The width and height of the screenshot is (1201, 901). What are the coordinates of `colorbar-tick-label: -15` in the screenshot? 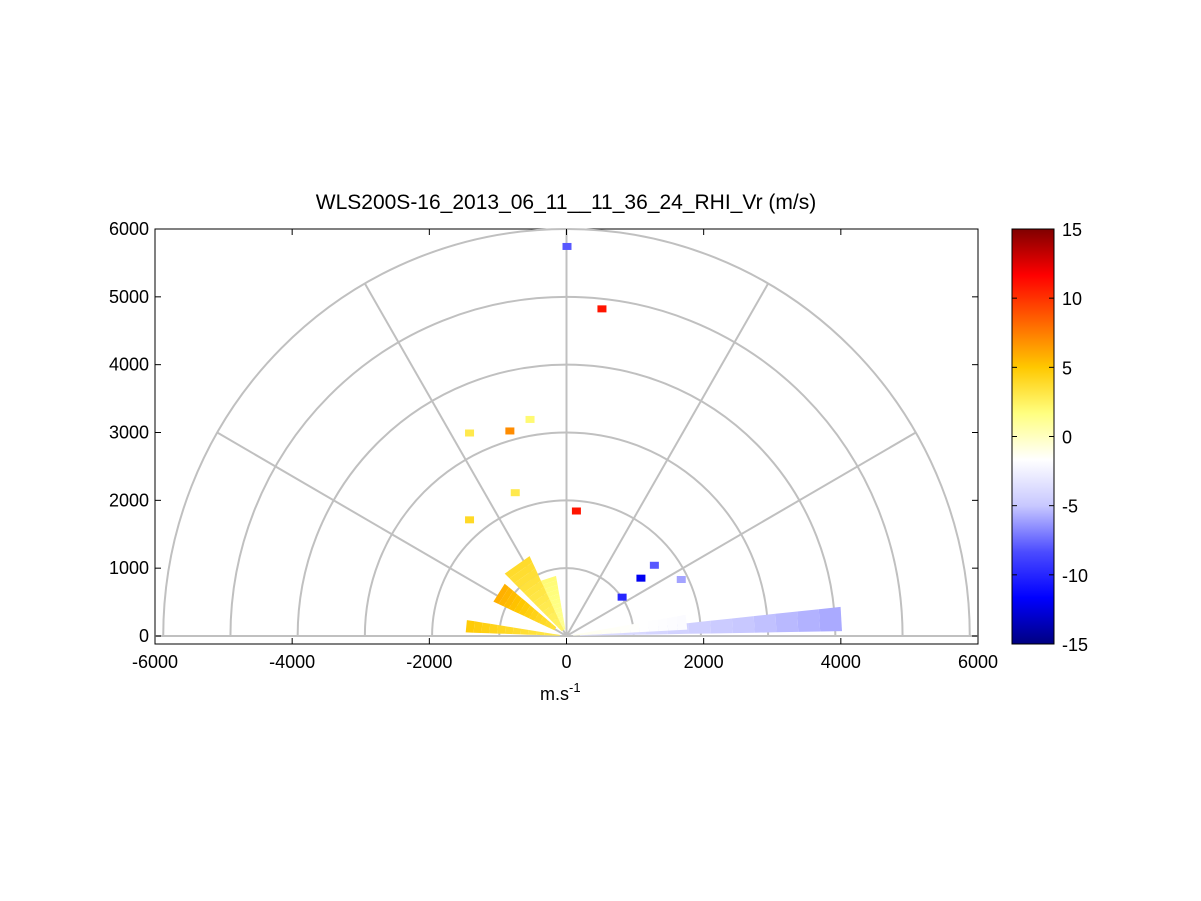 It's located at (1075, 645).